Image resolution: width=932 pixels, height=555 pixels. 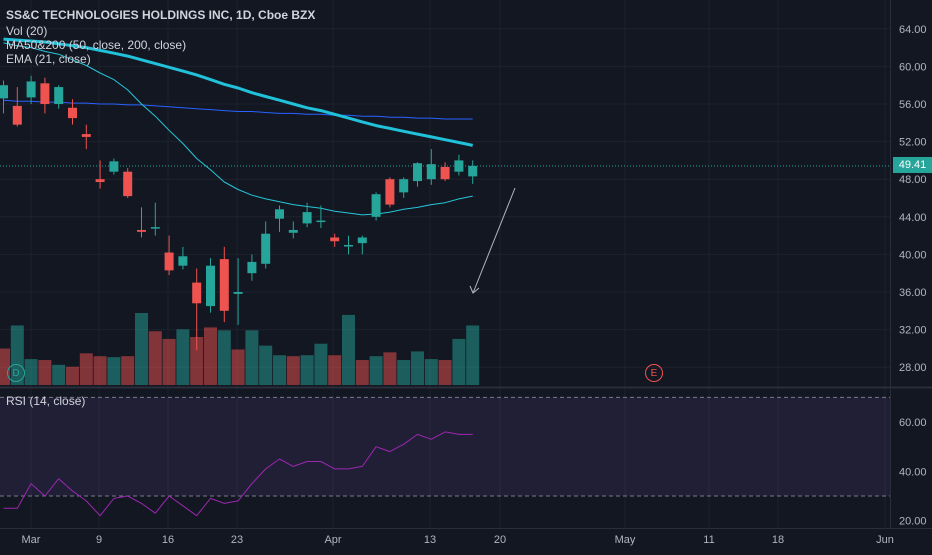 I want to click on time-tick-label: 18, so click(x=778, y=540).